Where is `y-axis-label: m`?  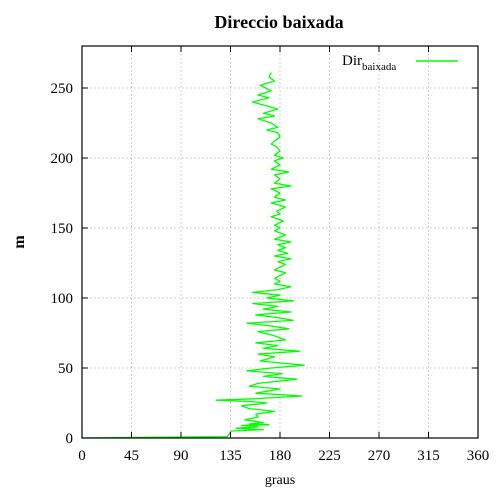
y-axis-label: m is located at coordinates (19, 242).